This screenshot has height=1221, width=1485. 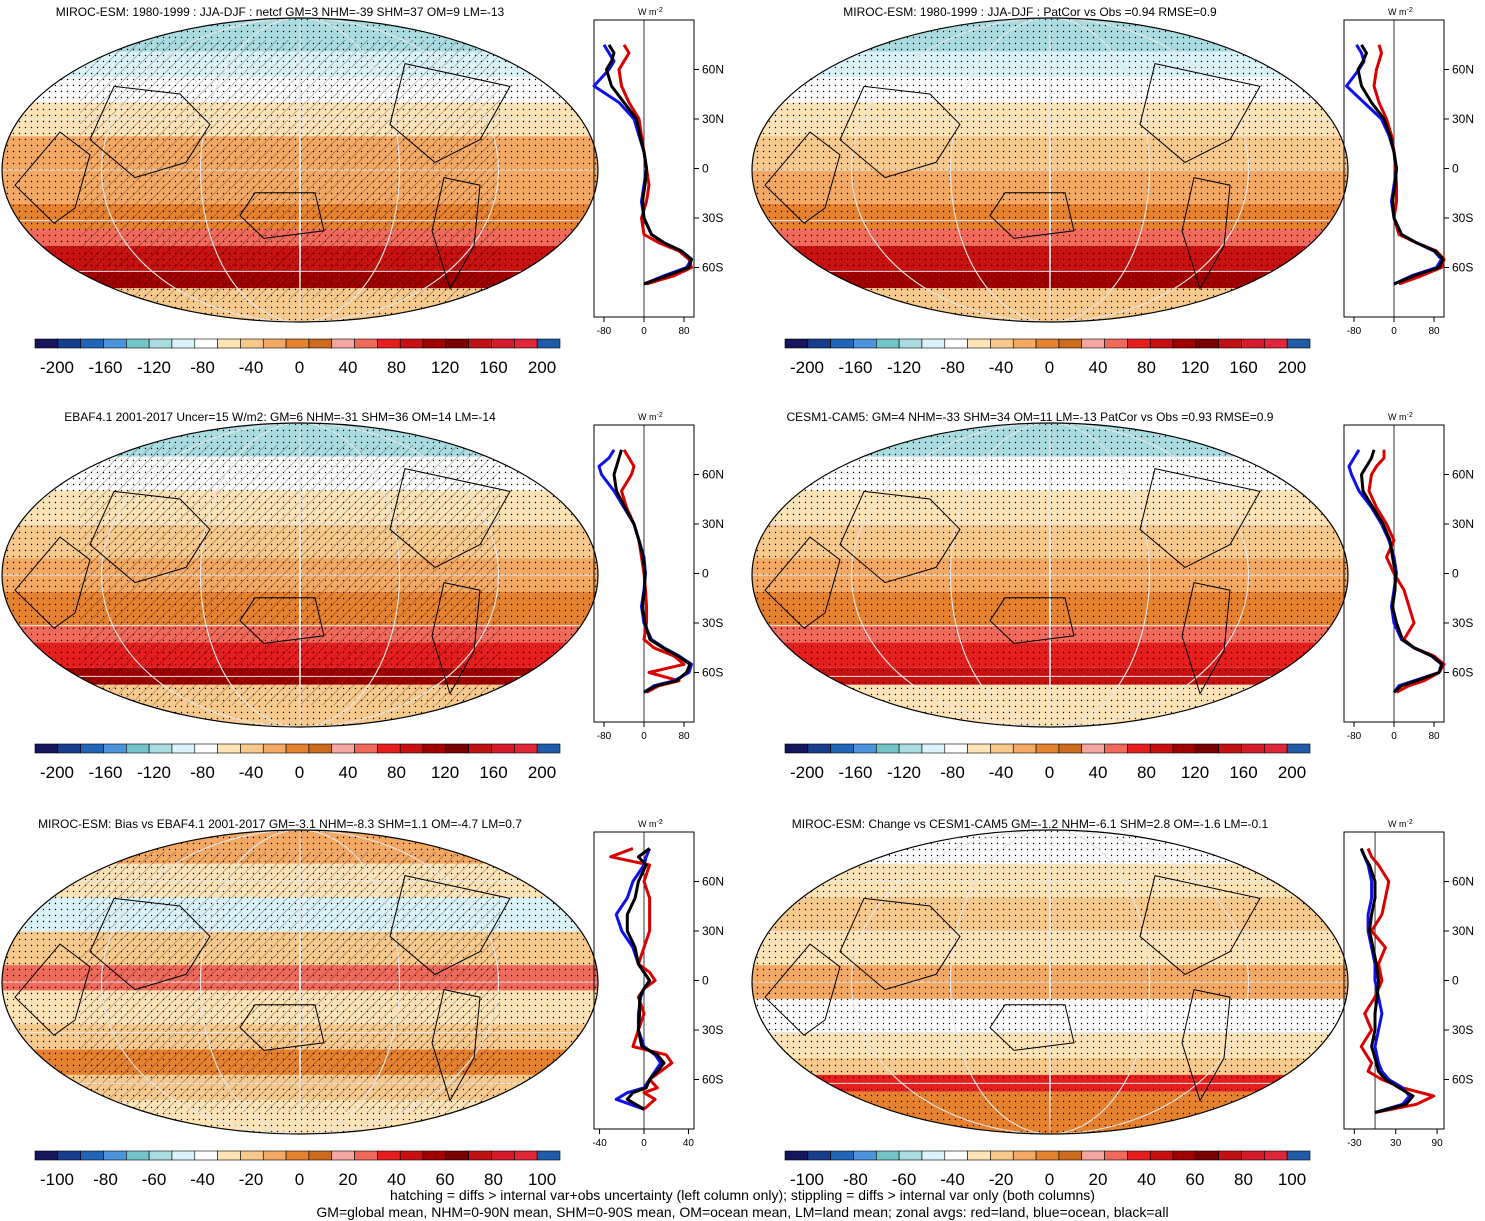 I want to click on zonal-x-label: 90, so click(x=1438, y=1143).